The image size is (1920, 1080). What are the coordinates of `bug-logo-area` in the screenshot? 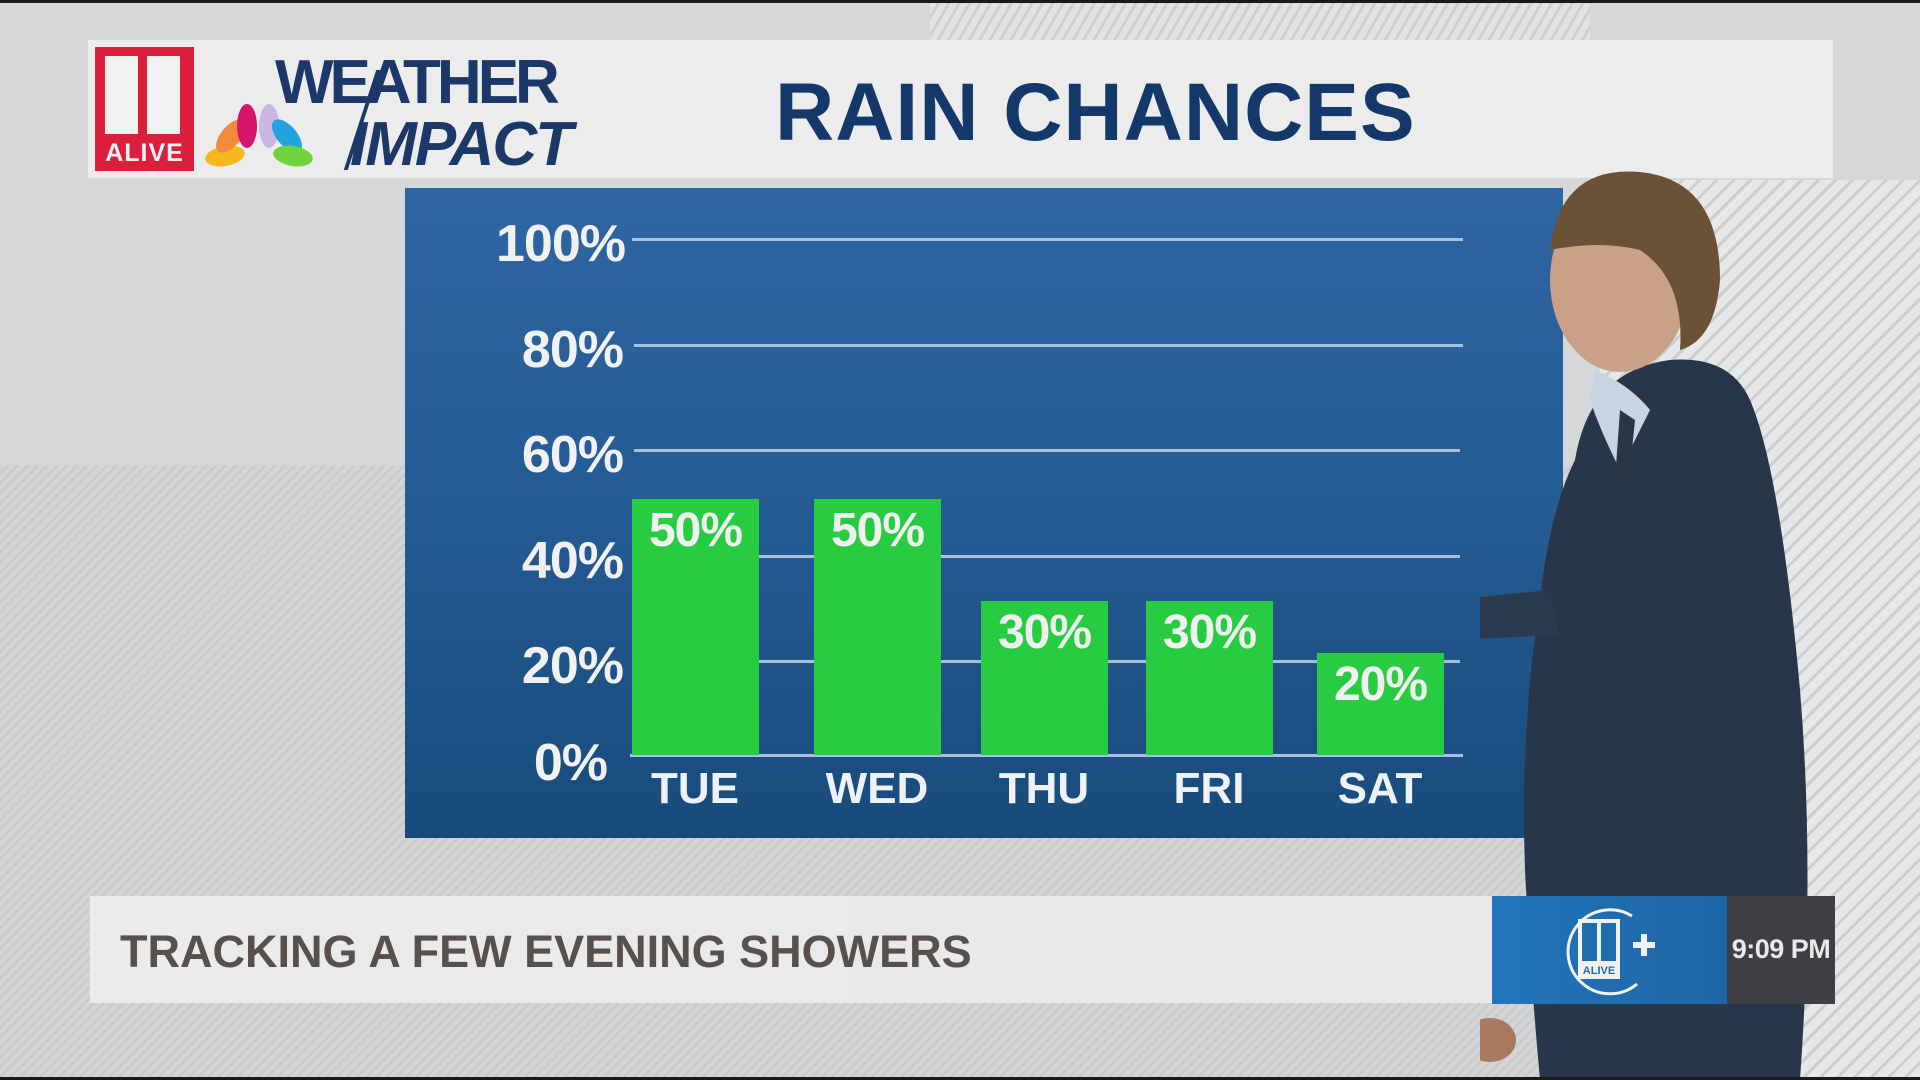 It's located at (1609, 950).